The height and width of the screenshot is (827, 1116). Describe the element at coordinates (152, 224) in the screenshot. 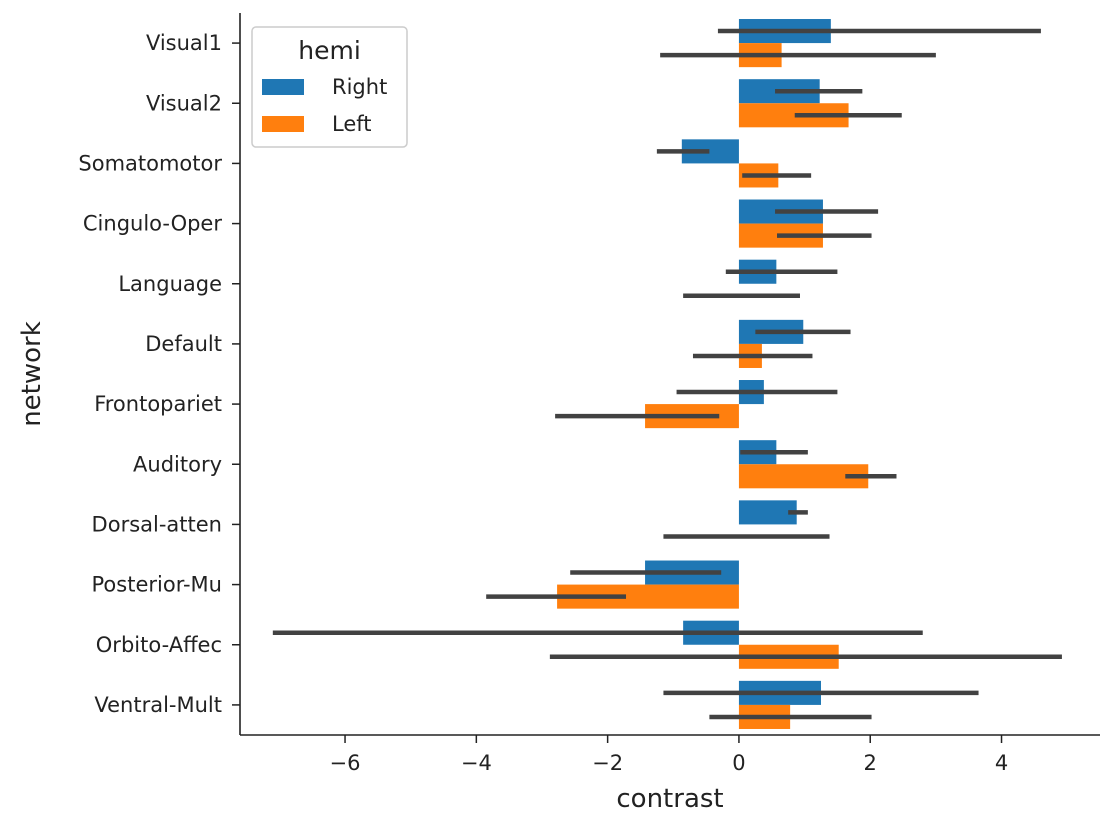

I see `y-tick-label: Cingulo-Oper` at that location.